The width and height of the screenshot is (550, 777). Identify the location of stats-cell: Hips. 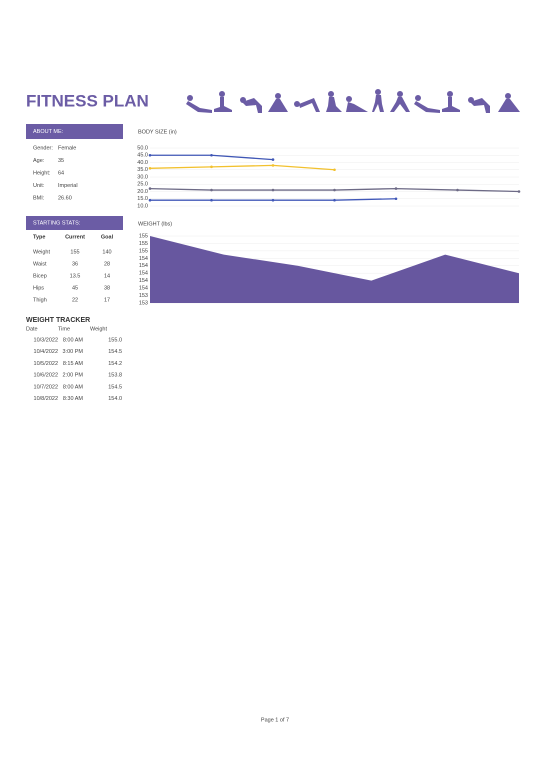
(38, 288).